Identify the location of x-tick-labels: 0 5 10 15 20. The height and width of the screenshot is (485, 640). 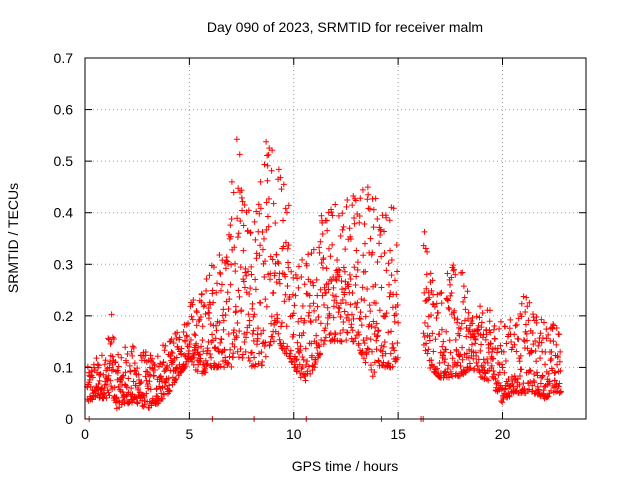
(295, 434).